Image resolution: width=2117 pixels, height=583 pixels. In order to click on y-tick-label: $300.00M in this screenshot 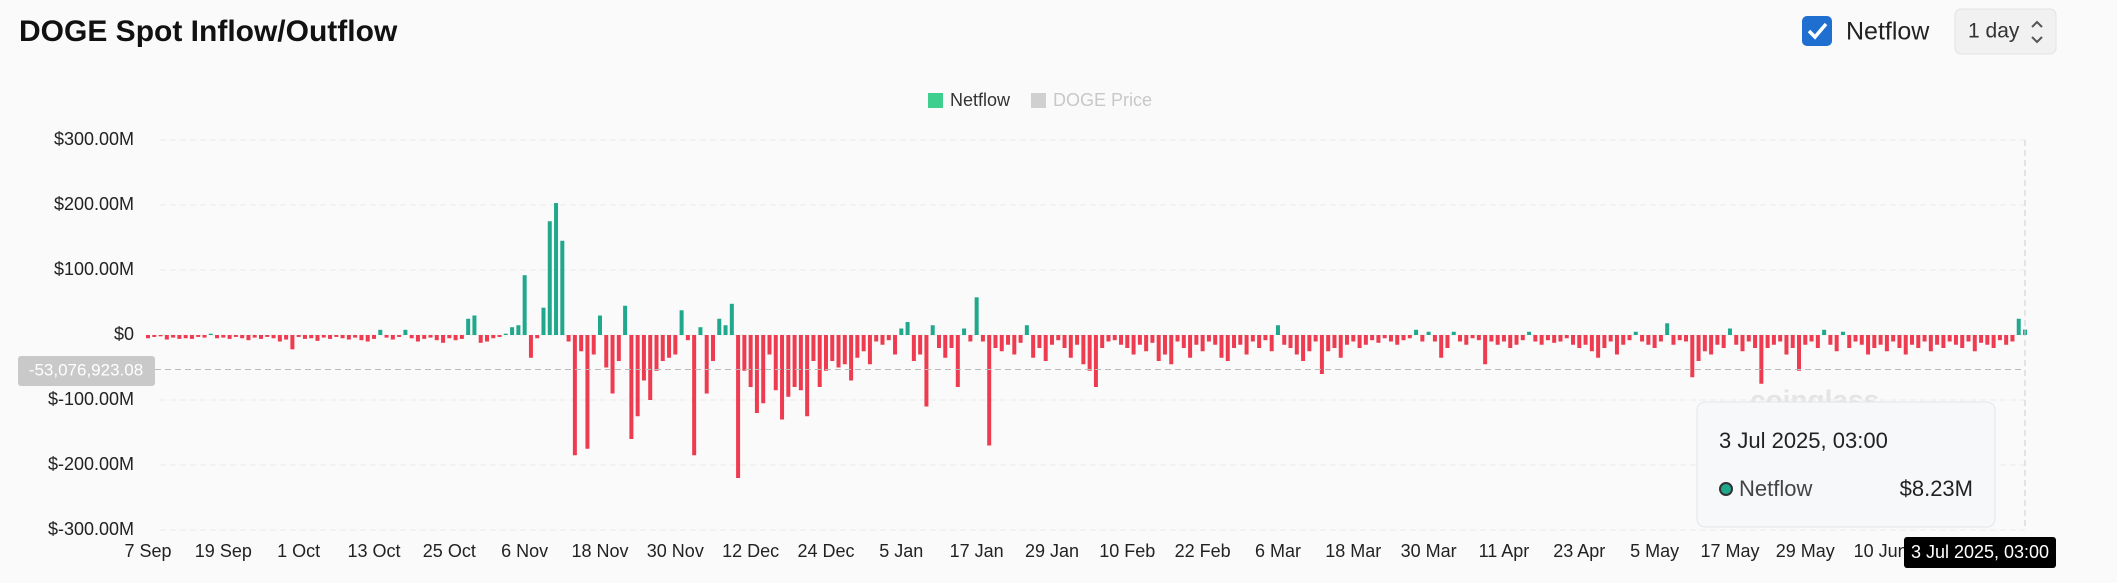, I will do `click(94, 139)`.